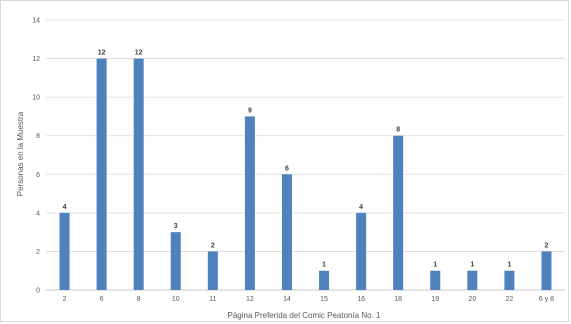  I want to click on bar-data-label: 9, so click(250, 110).